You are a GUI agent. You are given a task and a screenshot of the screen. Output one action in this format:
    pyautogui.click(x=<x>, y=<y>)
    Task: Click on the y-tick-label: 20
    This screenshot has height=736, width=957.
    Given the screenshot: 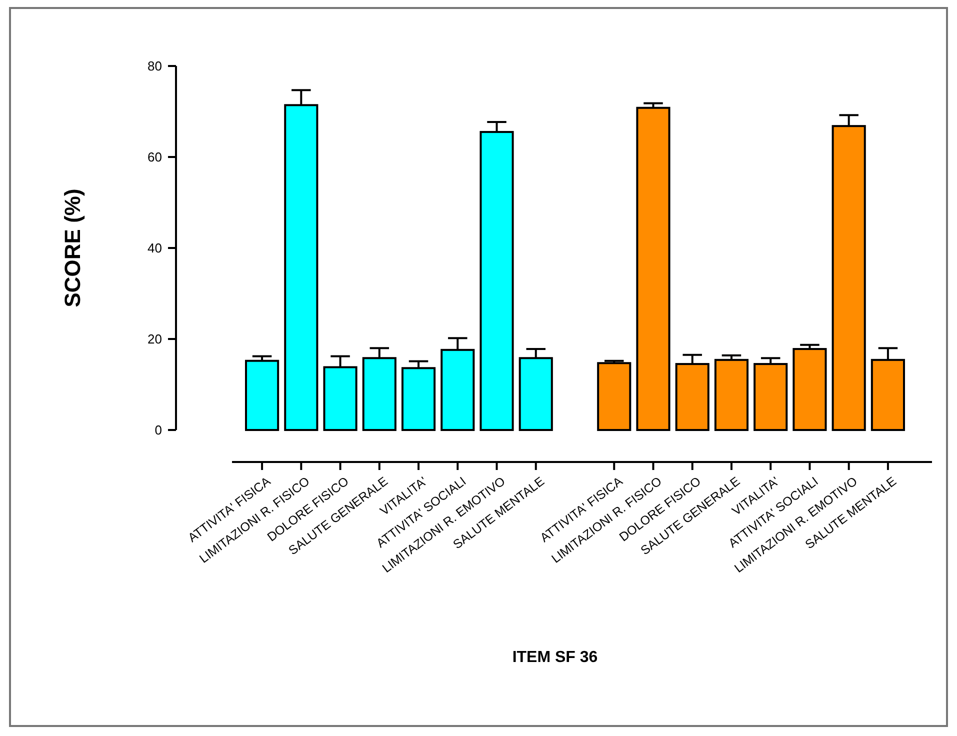 What is the action you would take?
    pyautogui.click(x=155, y=339)
    